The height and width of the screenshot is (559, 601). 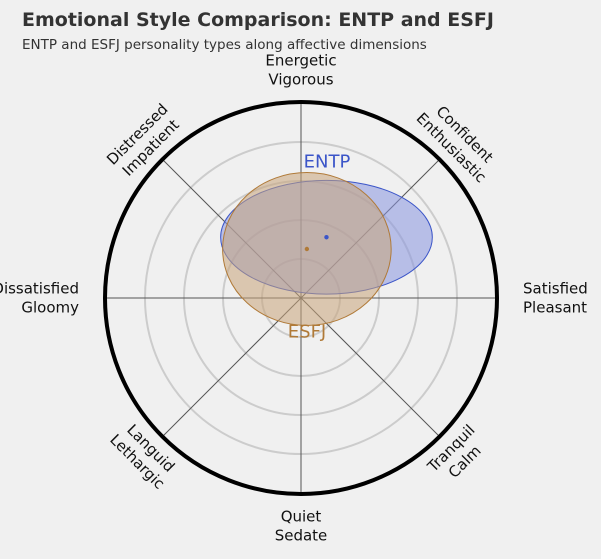 I want to click on axis-label-south-1: Quiet, so click(x=301, y=517).